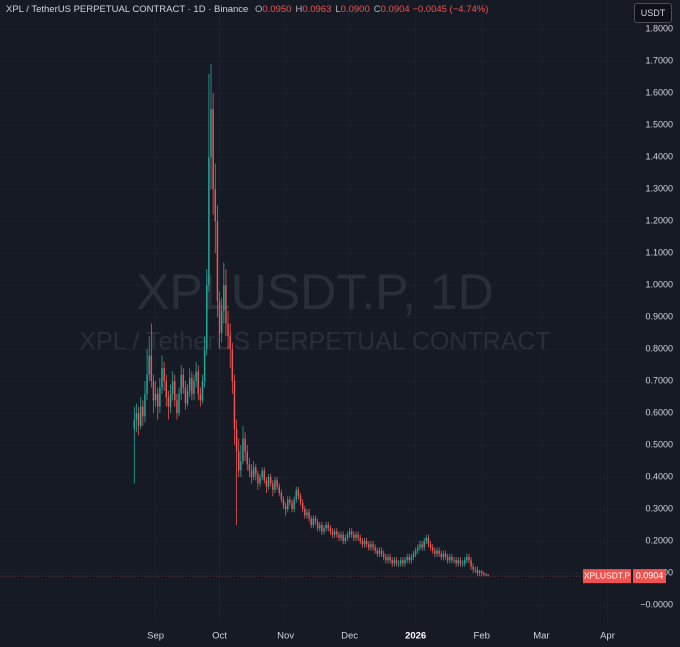 The image size is (680, 647). I want to click on y-tick-label: 1.4000, so click(659, 156).